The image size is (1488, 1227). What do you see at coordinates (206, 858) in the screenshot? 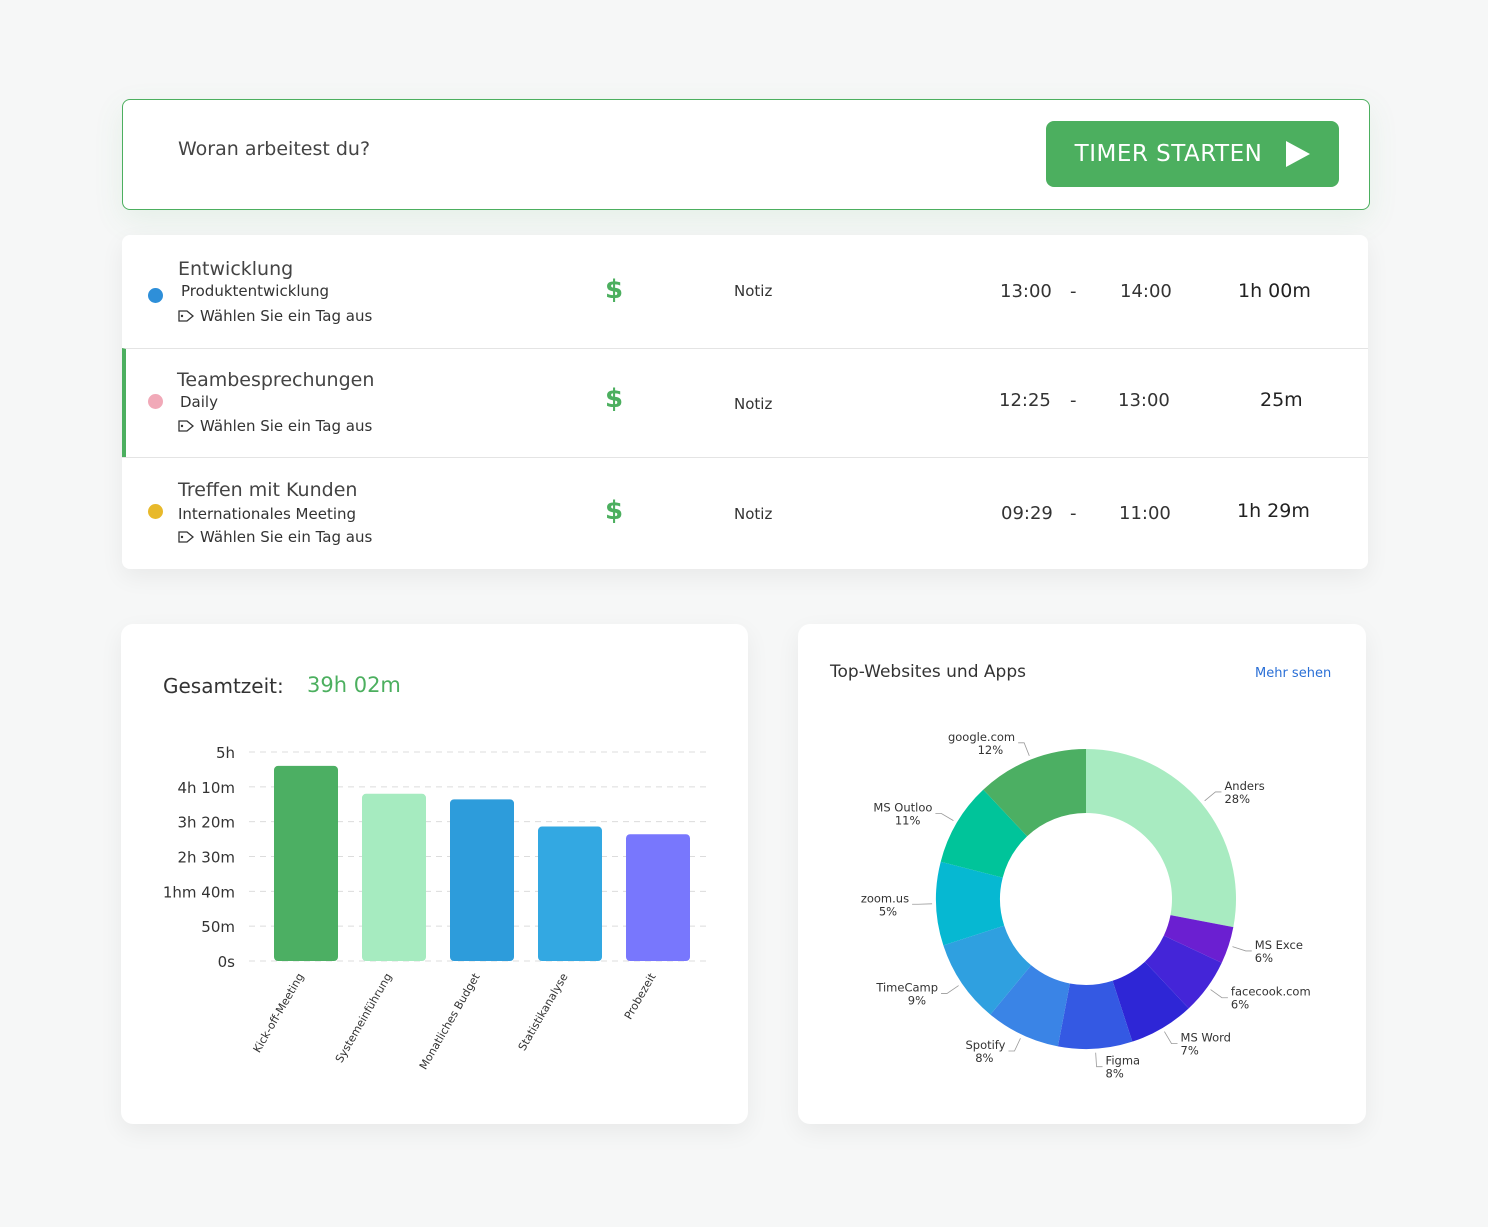
I see `y-tick-label: 2h 30m` at bounding box center [206, 858].